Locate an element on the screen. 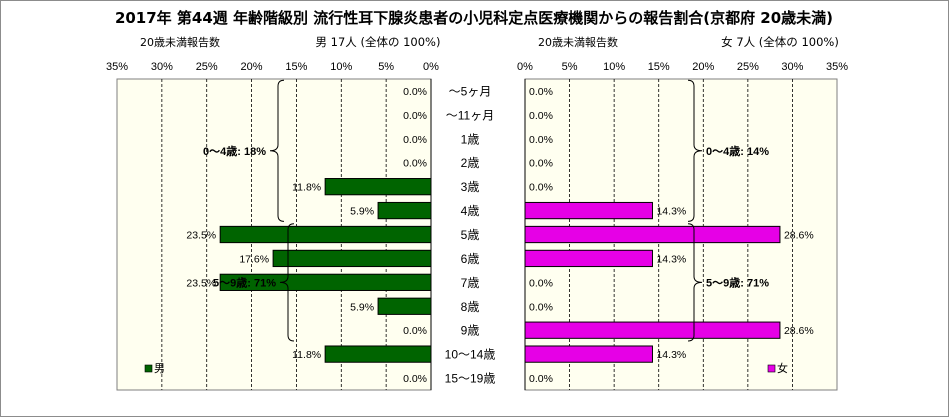  female-tick-label: 35% is located at coordinates (837, 67).